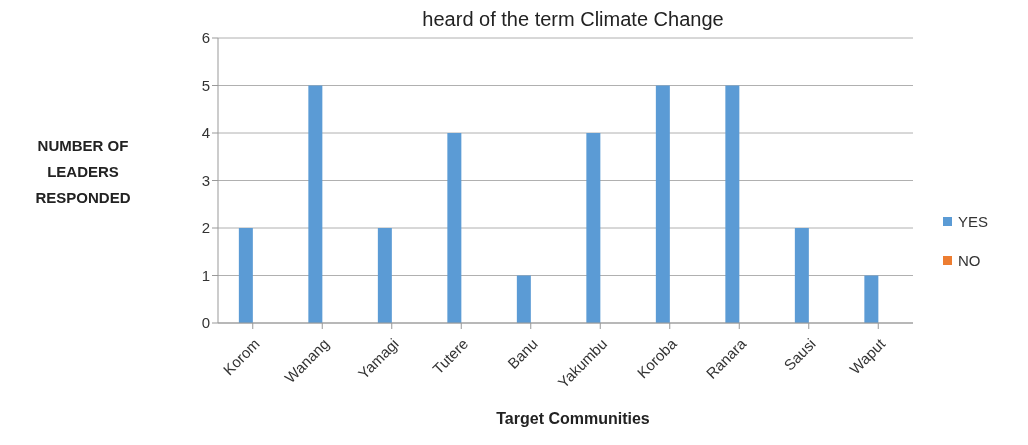 This screenshot has height=445, width=1028. What do you see at coordinates (205, 323) in the screenshot?
I see `y-tick-label: 0` at bounding box center [205, 323].